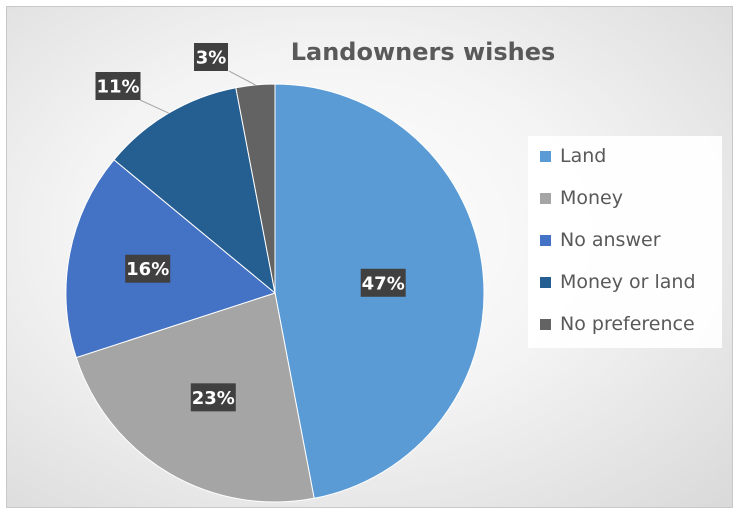  I want to click on data-label-box-money, so click(213, 397).